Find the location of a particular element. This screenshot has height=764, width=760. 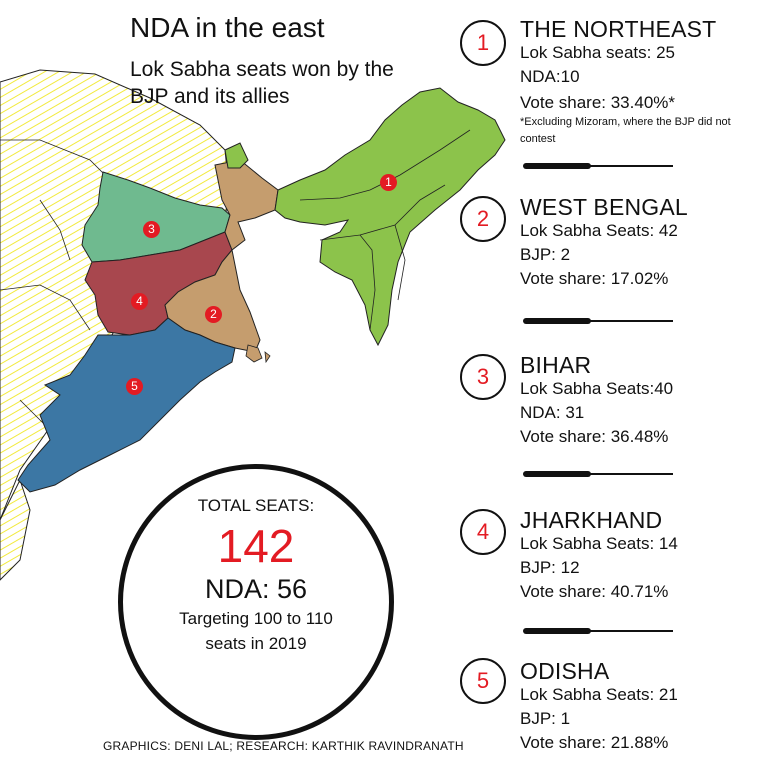

region-seats: Lok Sabha Seats: 21 is located at coordinates (599, 694).